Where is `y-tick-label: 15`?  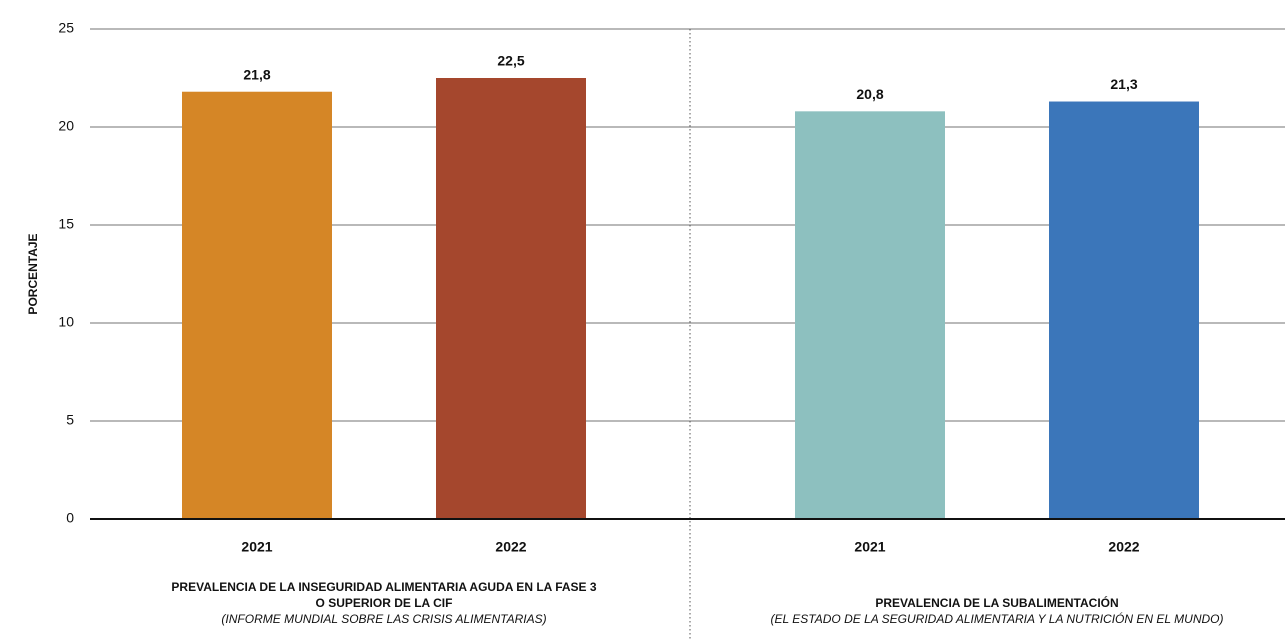 y-tick-label: 15 is located at coordinates (66, 224).